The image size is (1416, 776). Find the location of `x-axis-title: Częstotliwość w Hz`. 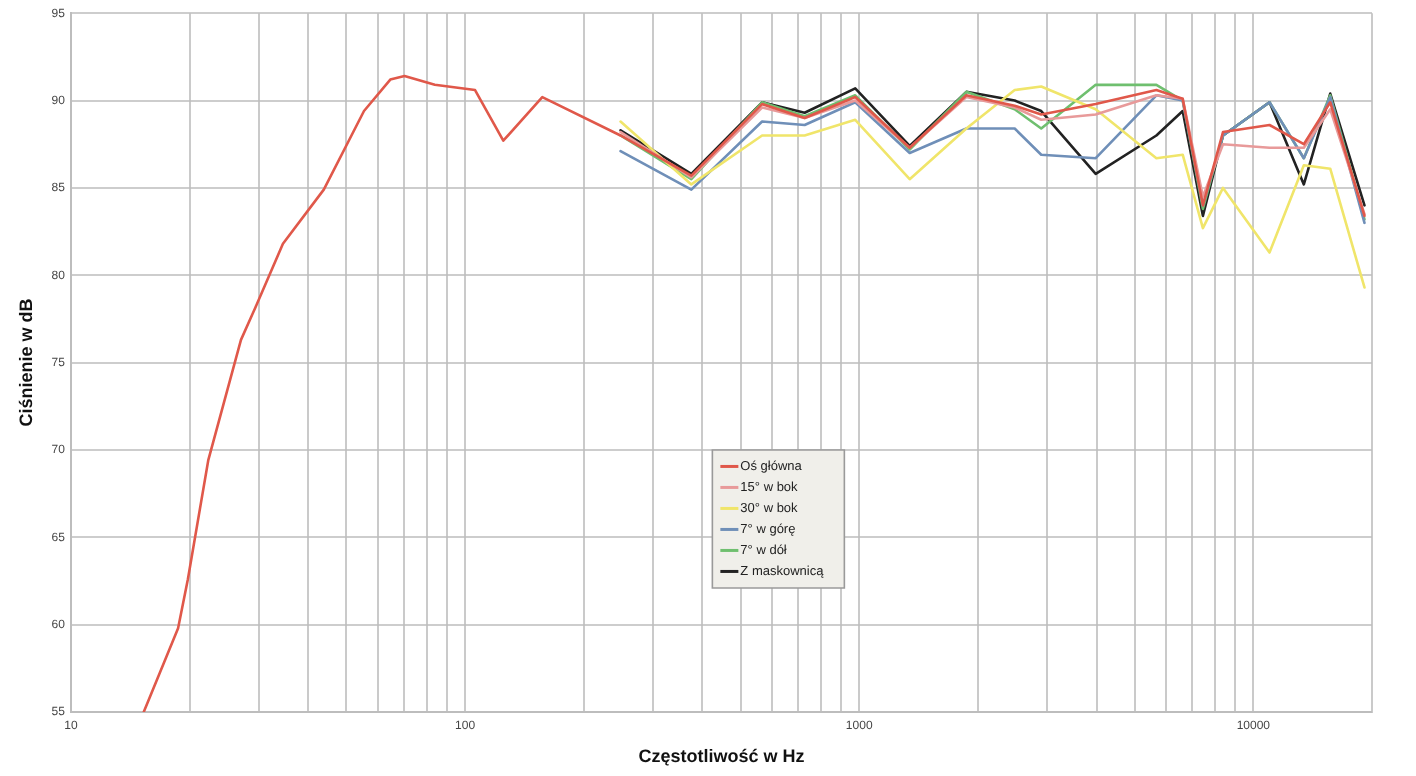

x-axis-title: Częstotliwość w Hz is located at coordinates (722, 756).